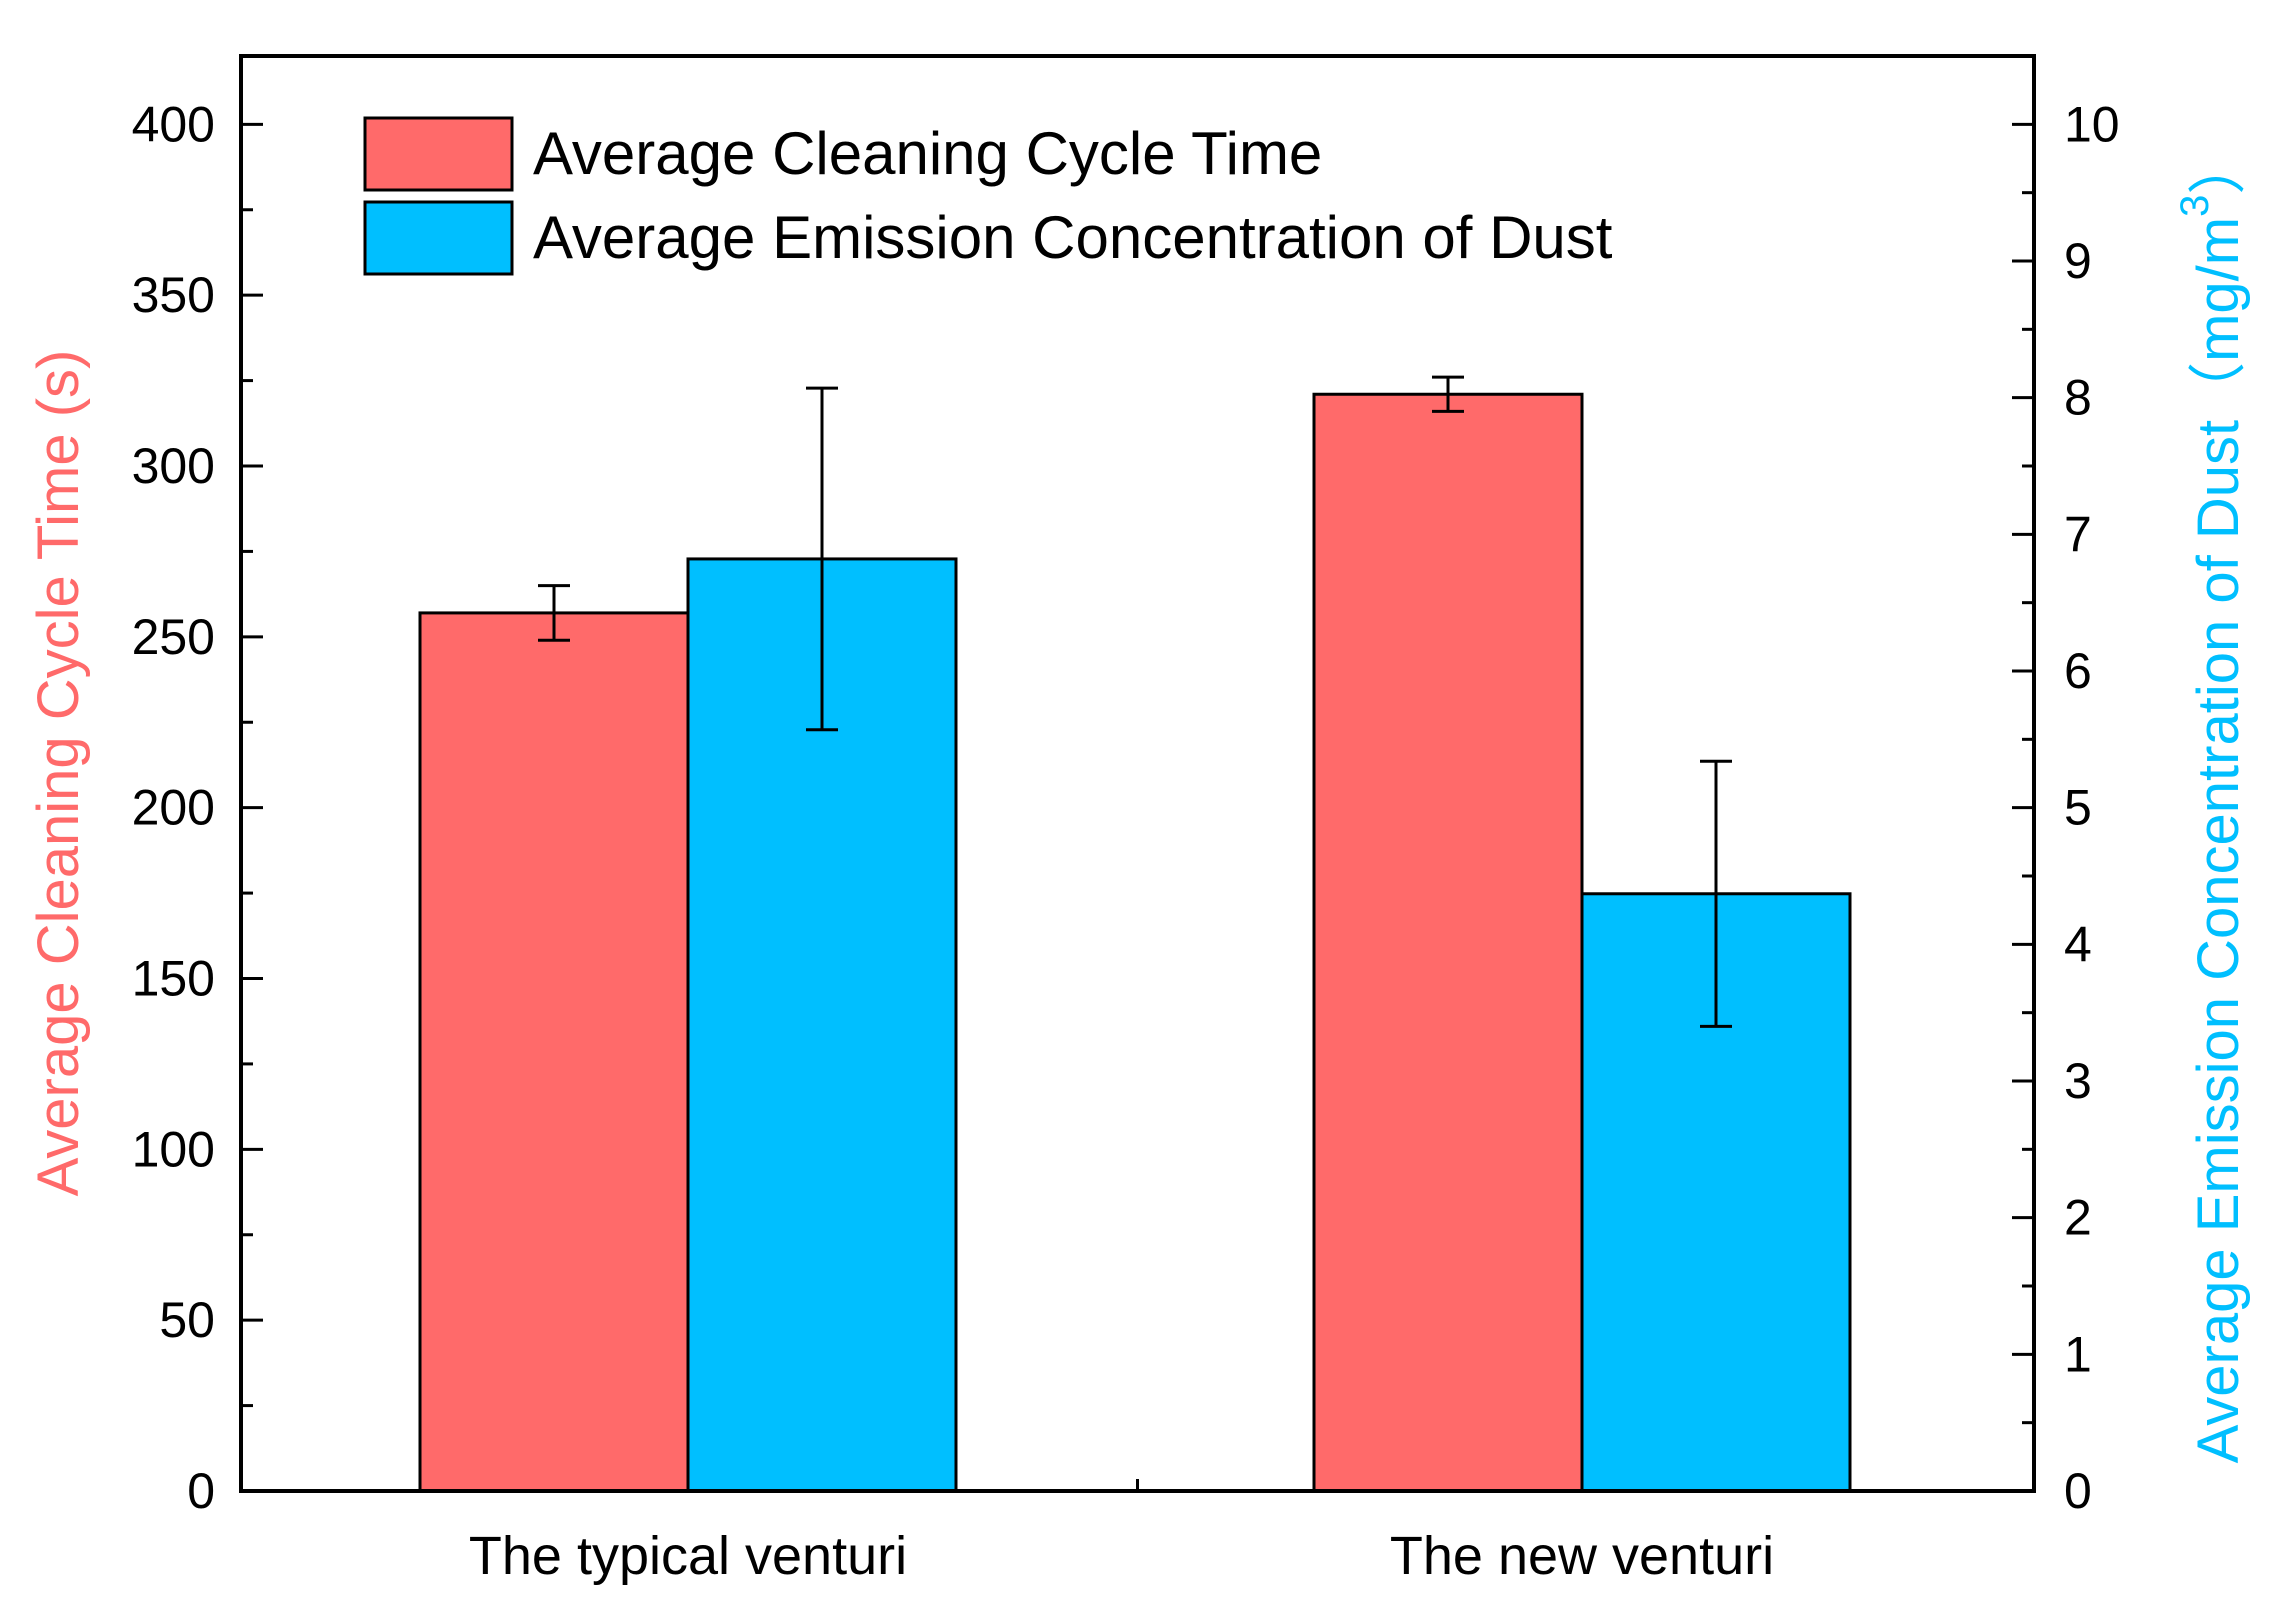 This screenshot has width=2278, height=1599. What do you see at coordinates (173, 637) in the screenshot?
I see `y-left-tick-label: 250` at bounding box center [173, 637].